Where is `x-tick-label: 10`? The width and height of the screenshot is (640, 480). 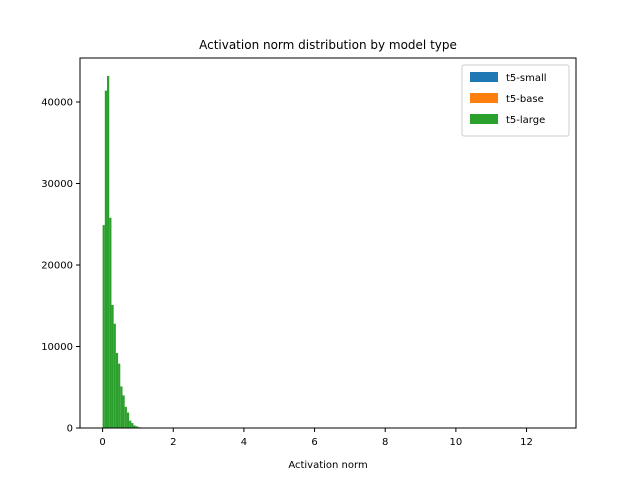
x-tick-label: 10 is located at coordinates (456, 442).